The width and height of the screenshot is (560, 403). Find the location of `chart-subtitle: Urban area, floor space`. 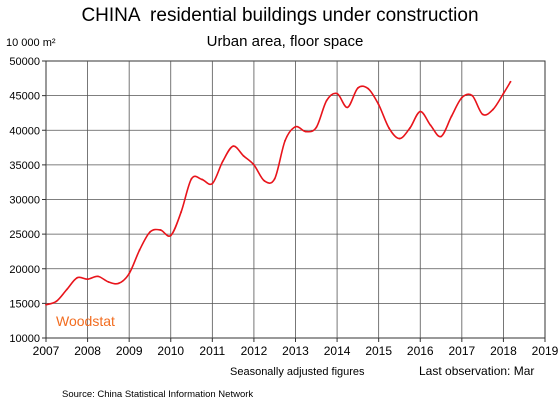

chart-subtitle: Urban area, floor space is located at coordinates (285, 41).